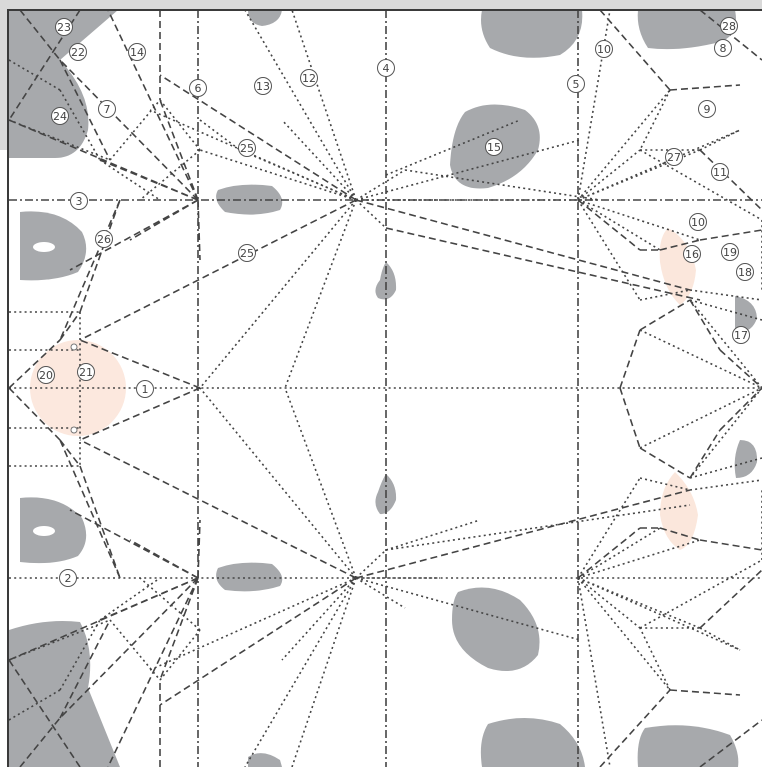  What do you see at coordinates (532, 34) in the screenshot?
I see `blob-top-center-right` at bounding box center [532, 34].